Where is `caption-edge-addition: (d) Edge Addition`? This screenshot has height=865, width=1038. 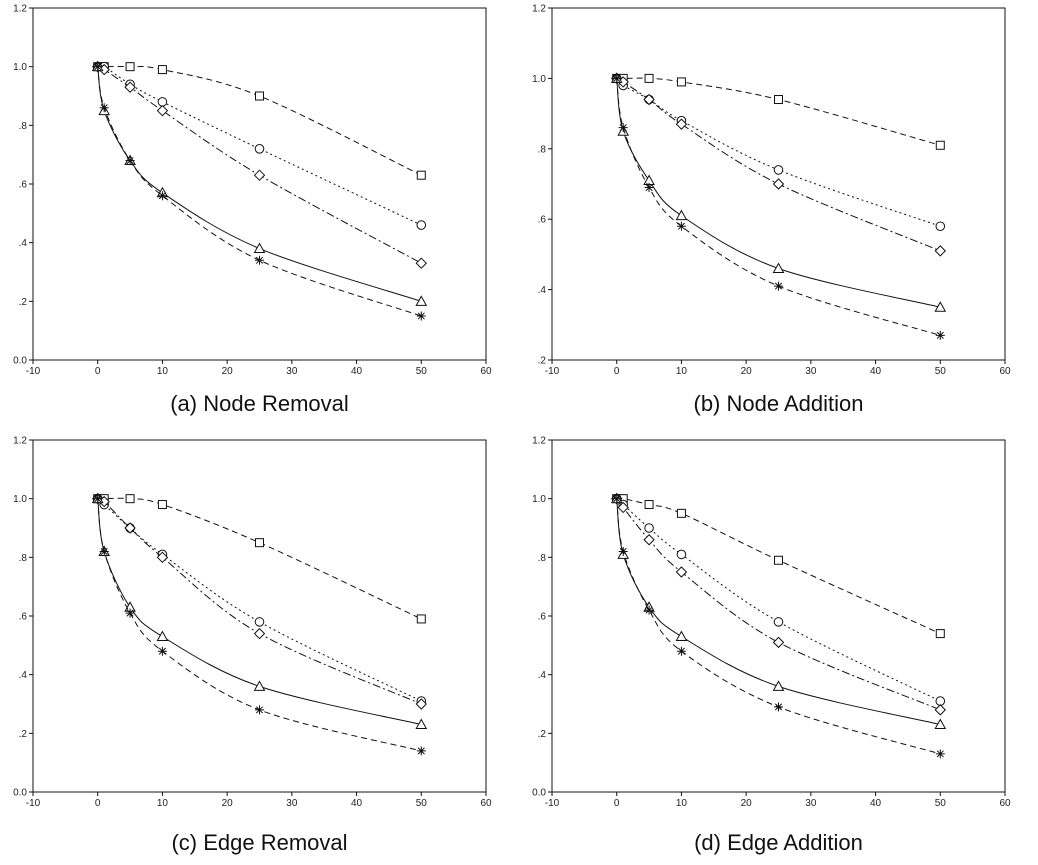 caption-edge-addition: (d) Edge Addition is located at coordinates (778, 843).